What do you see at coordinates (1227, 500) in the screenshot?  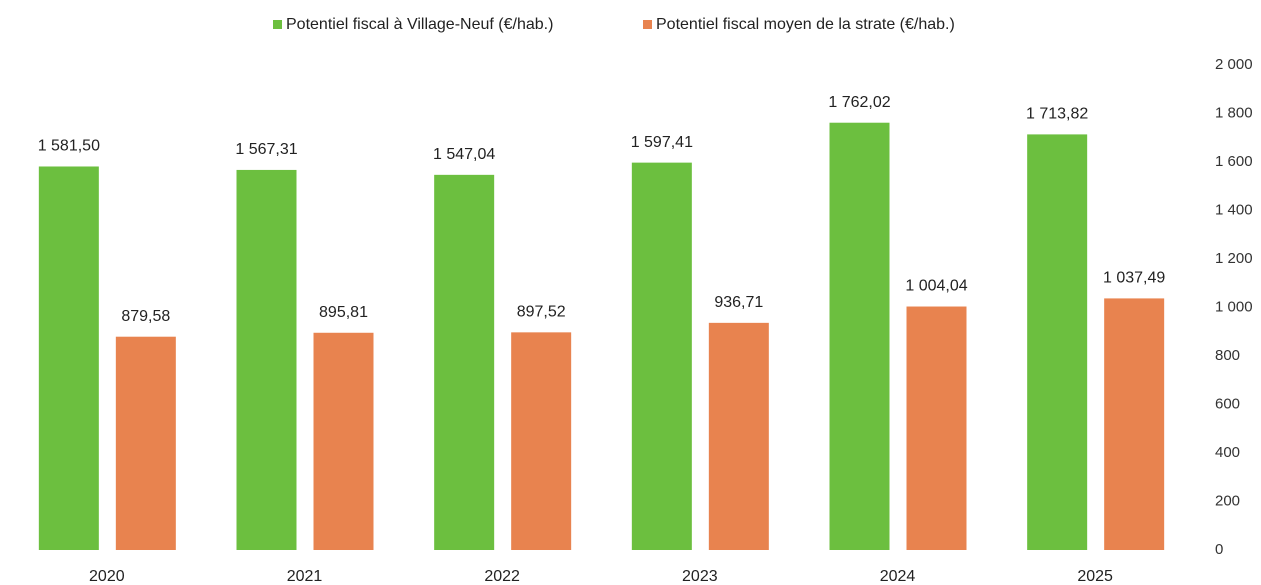 I see `y-tick-label: 200` at bounding box center [1227, 500].